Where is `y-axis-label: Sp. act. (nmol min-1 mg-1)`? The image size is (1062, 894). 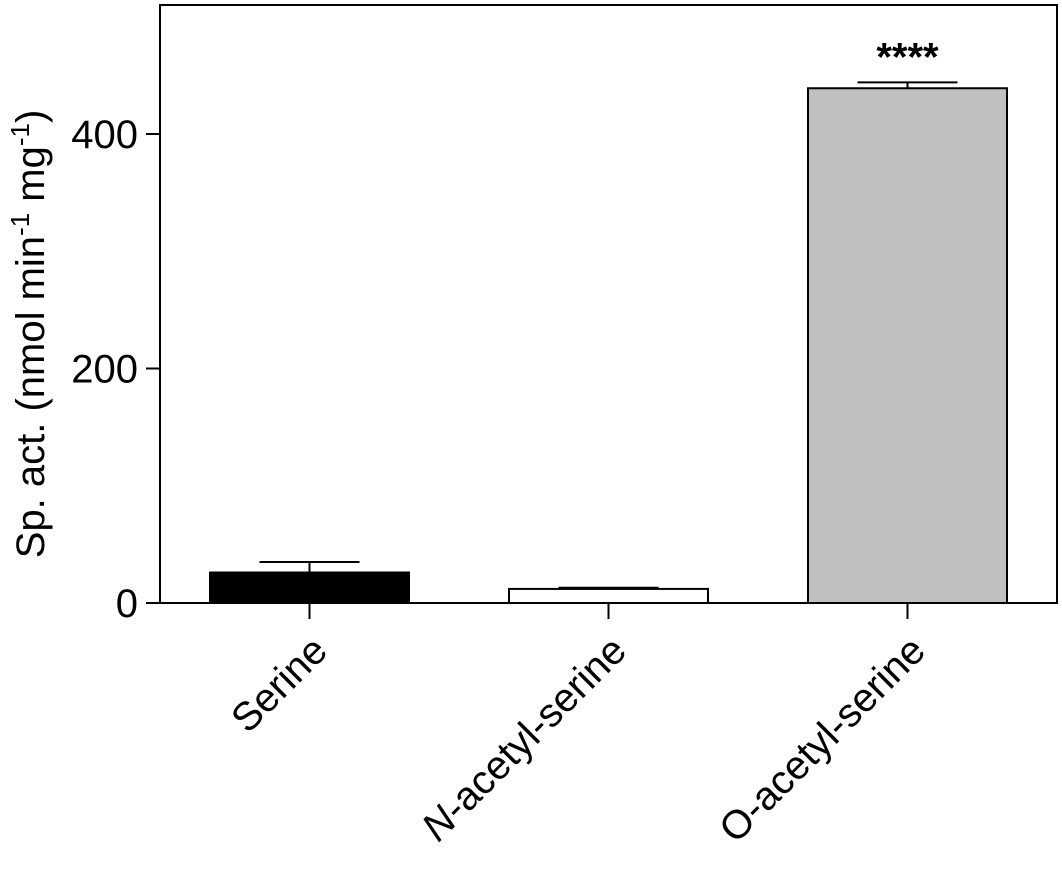 y-axis-label: Sp. act. (nmol min-1 mg-1) is located at coordinates (29, 334).